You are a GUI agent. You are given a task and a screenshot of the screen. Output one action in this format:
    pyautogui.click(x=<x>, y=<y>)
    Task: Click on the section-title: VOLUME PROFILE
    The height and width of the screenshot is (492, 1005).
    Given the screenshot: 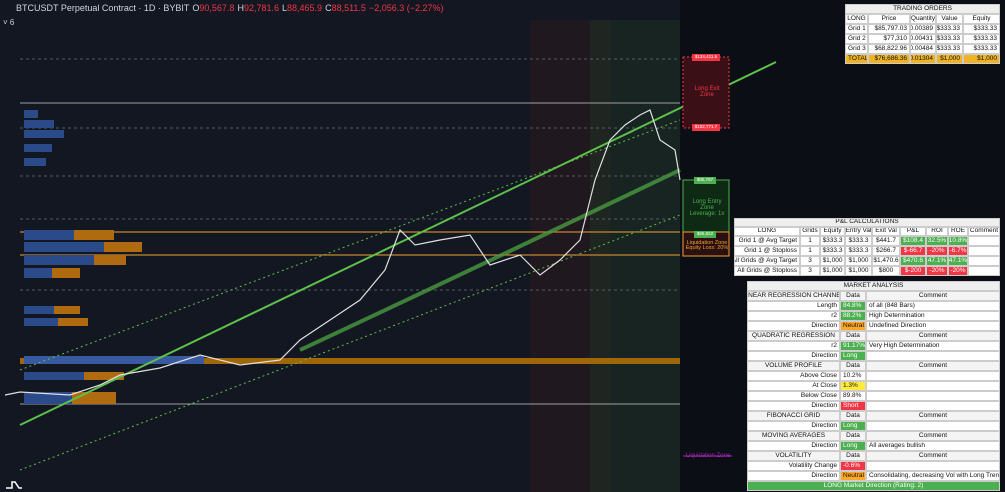 What is the action you would take?
    pyautogui.click(x=793, y=366)
    